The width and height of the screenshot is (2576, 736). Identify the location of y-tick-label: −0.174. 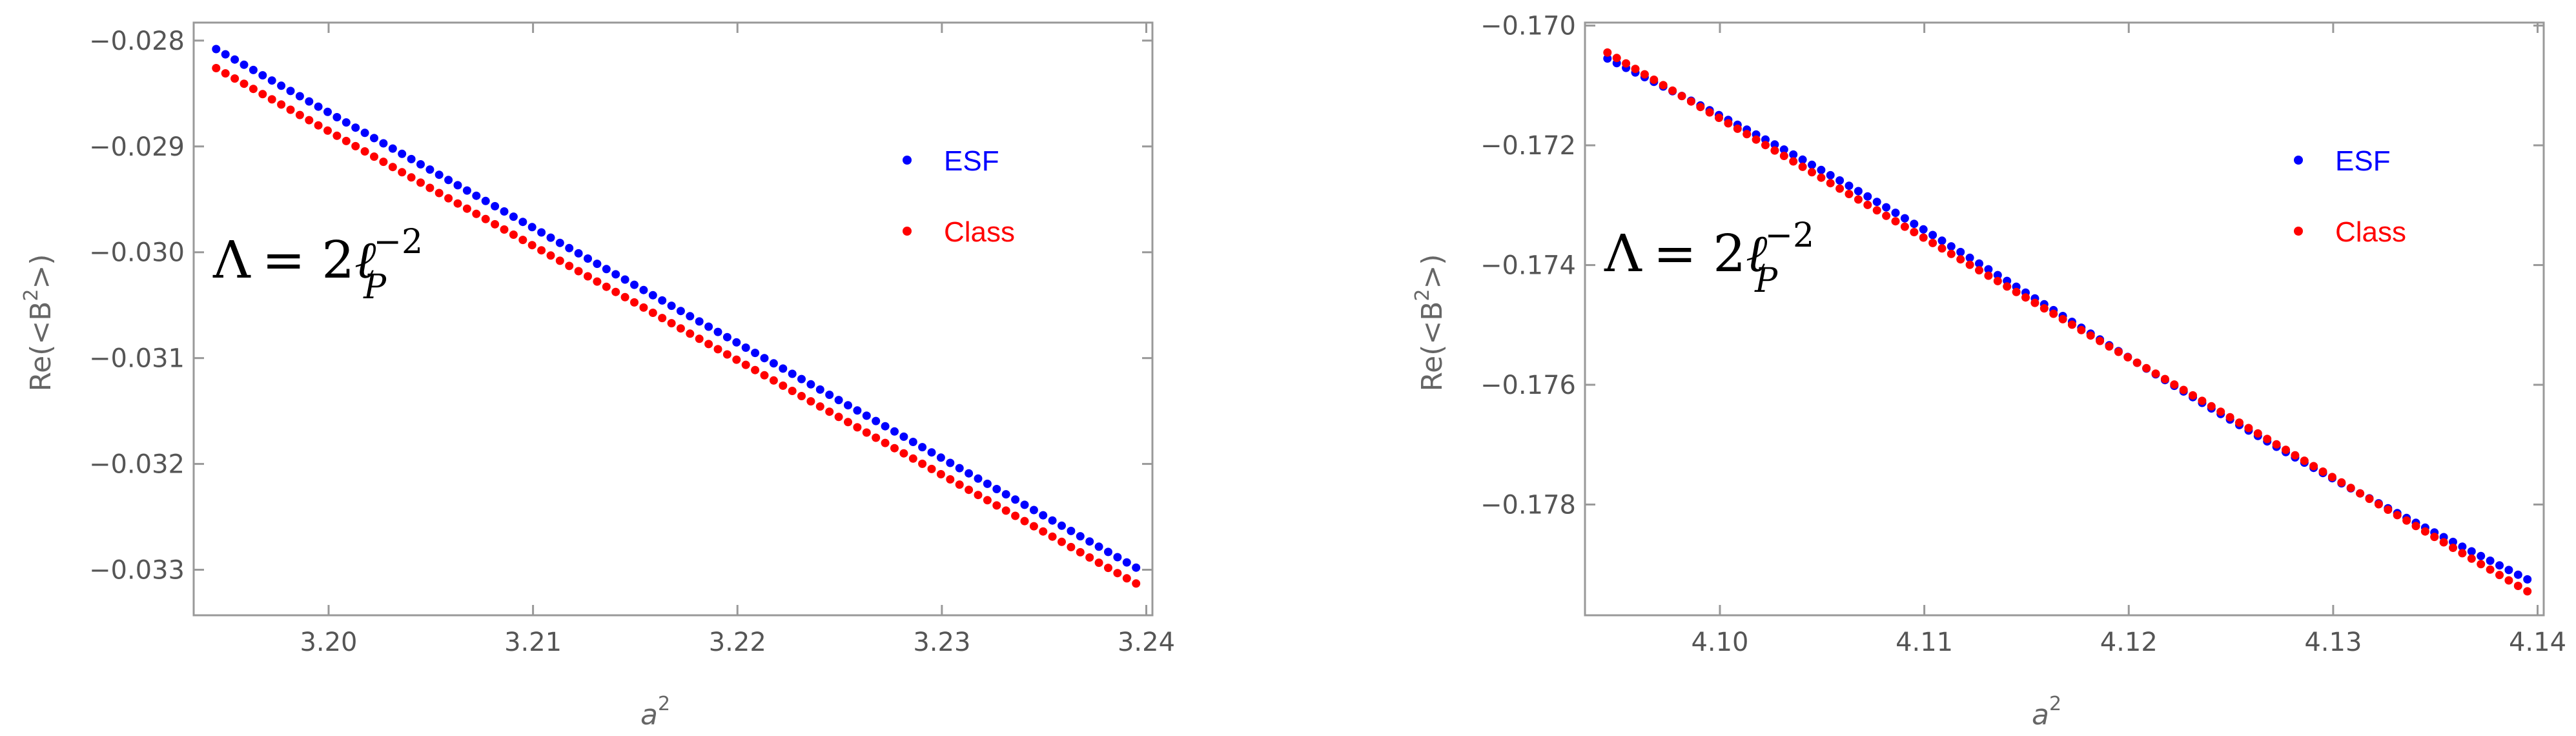
(1528, 266).